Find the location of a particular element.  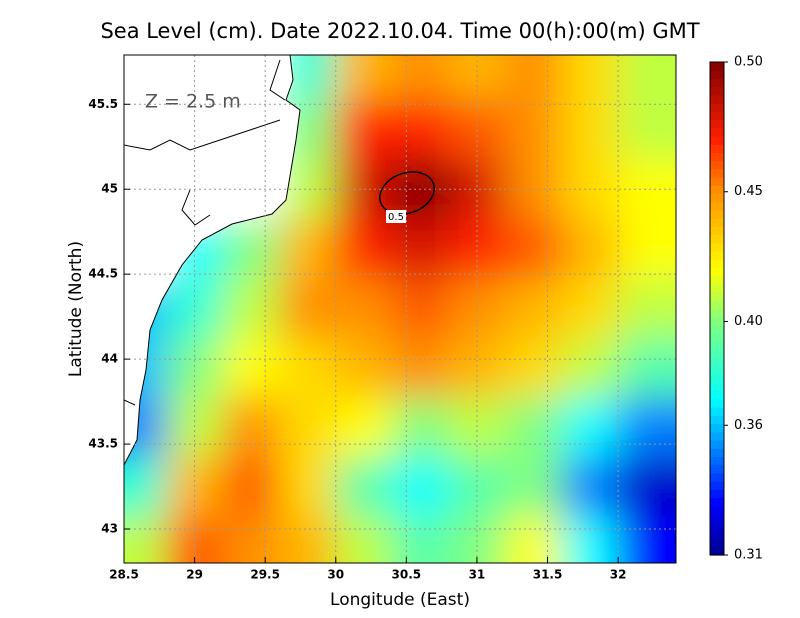

colorbar-tick-label: 0.40 is located at coordinates (748, 321).